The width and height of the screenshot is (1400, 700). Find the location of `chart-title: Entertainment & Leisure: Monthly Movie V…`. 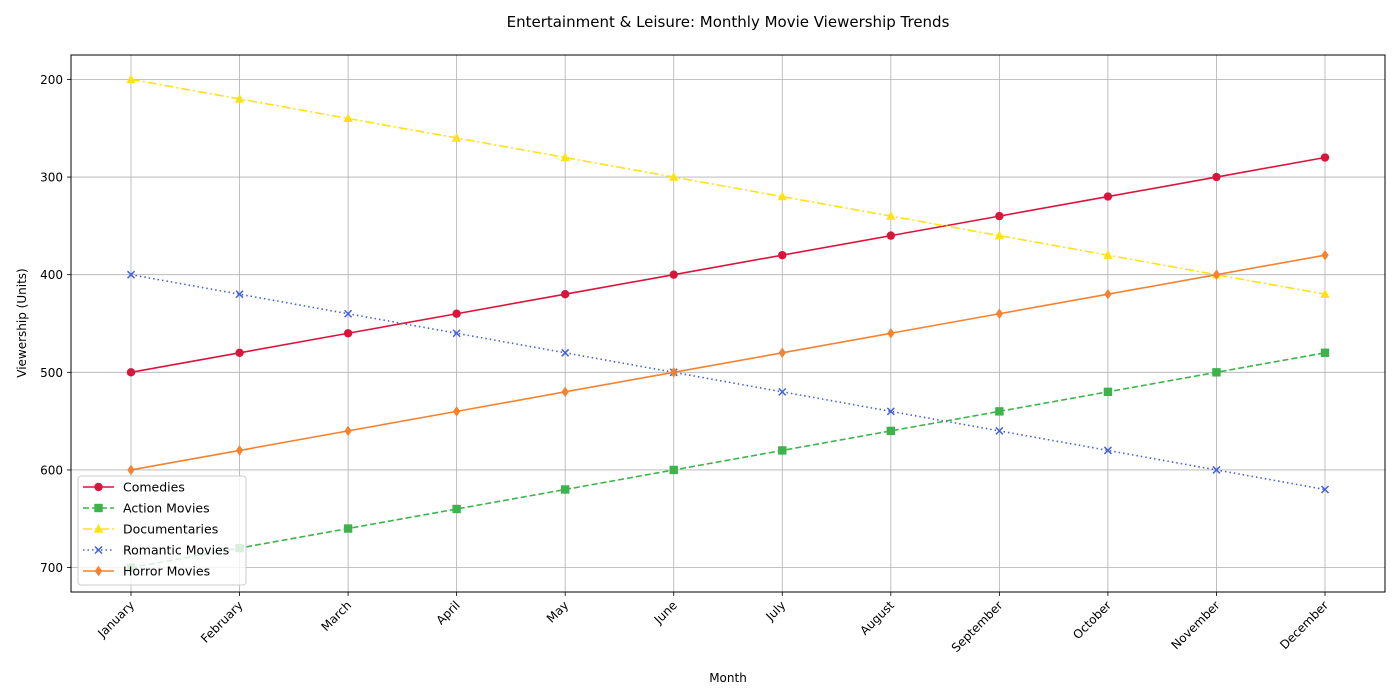

chart-title: Entertainment & Leisure: Monthly Movie V… is located at coordinates (728, 22).